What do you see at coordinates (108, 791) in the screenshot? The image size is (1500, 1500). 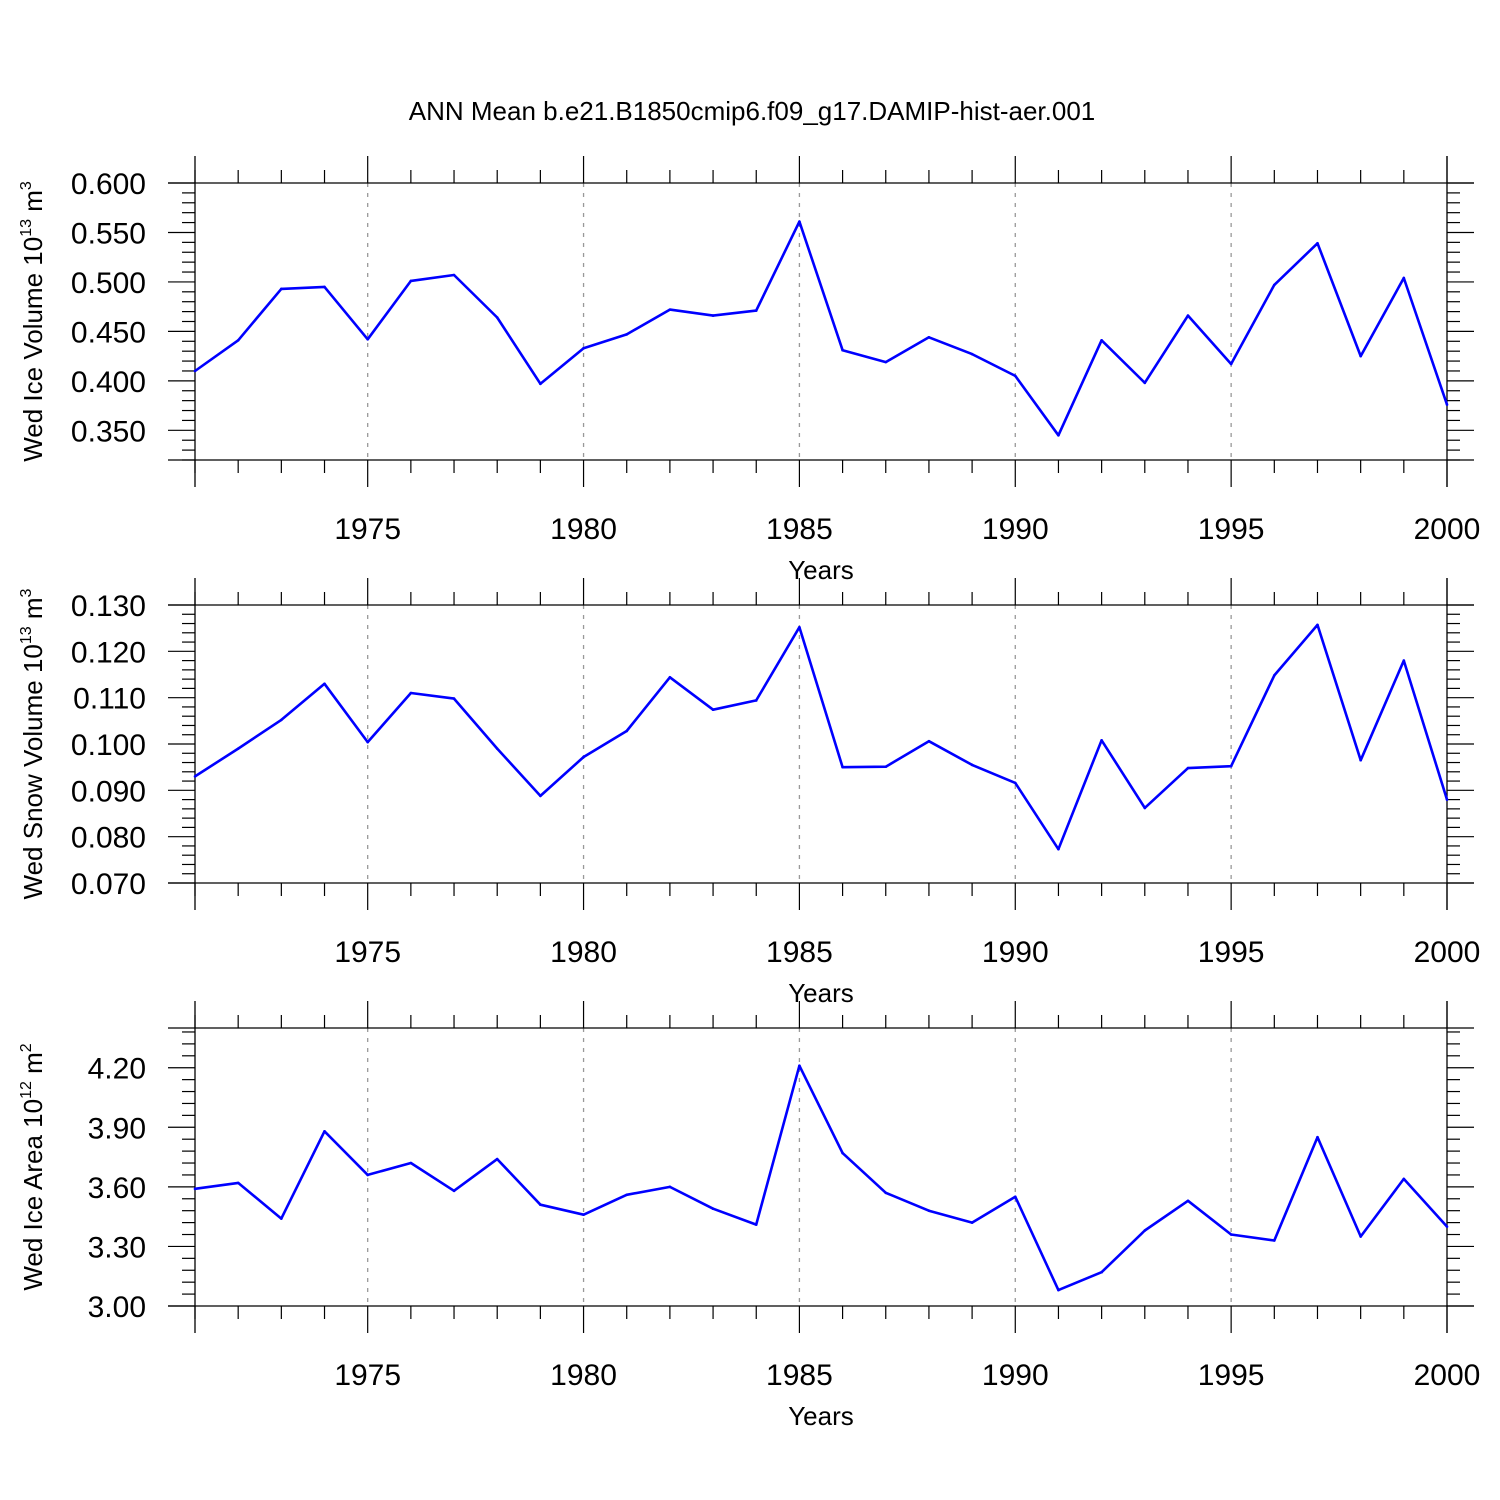 I see `y-tick-label: 0.090` at bounding box center [108, 791].